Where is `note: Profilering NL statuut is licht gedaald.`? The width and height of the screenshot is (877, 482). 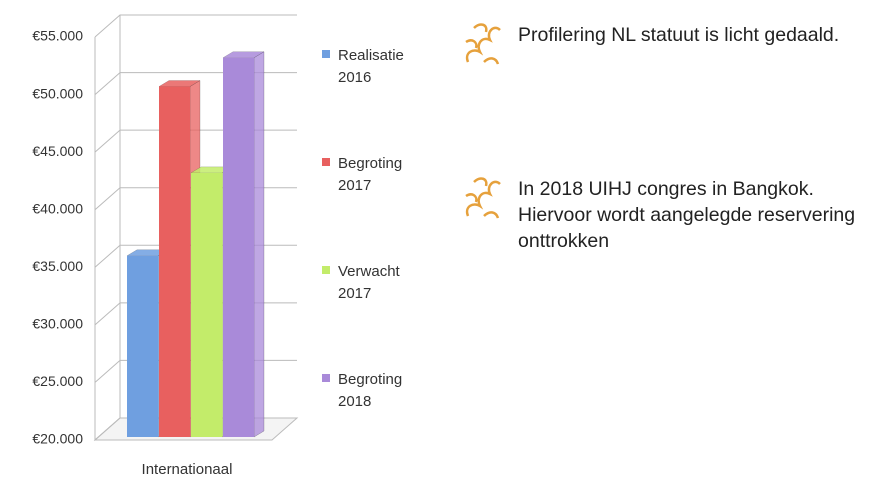 note: Profilering NL statuut is licht gedaald. is located at coordinates (679, 35).